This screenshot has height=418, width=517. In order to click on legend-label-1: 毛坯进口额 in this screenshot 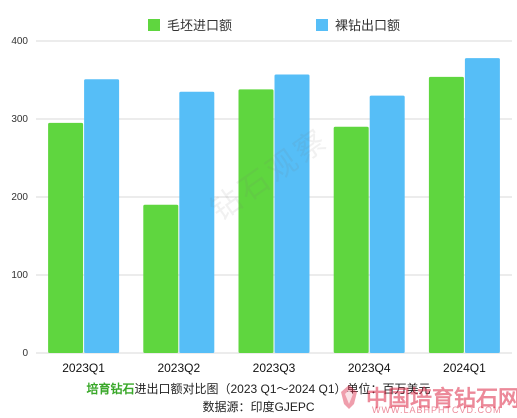, I will do `click(199, 25)`.